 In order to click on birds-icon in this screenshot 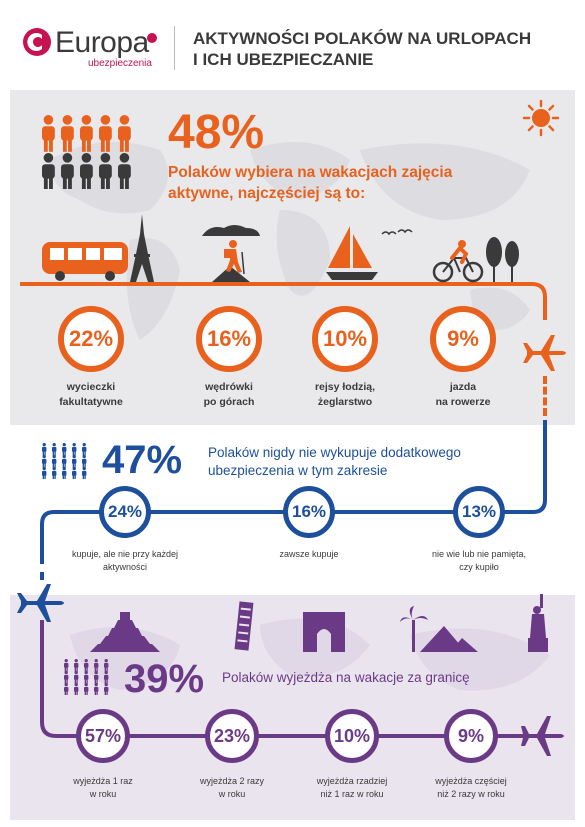, I will do `click(397, 232)`.